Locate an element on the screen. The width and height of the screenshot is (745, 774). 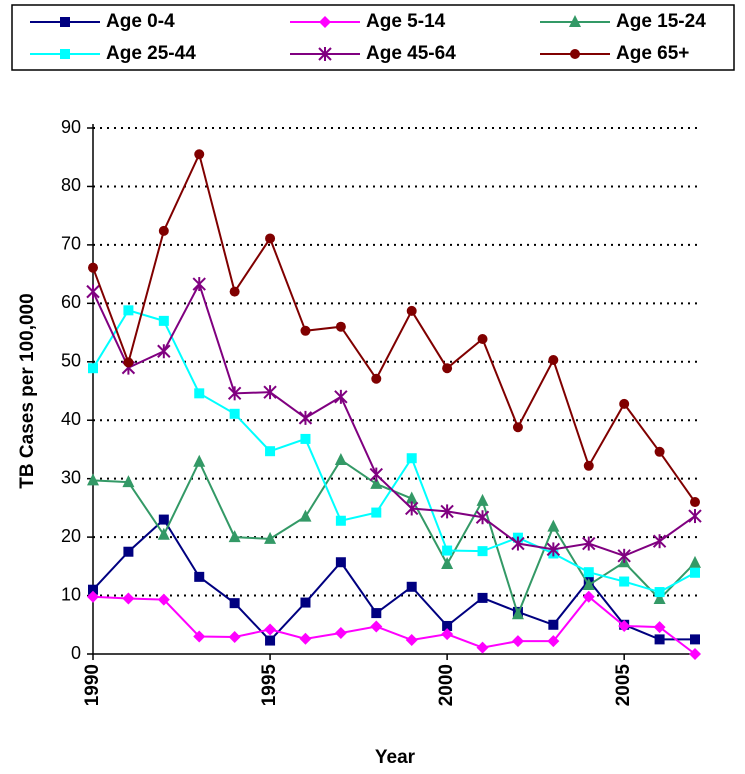
x-tick-label: 1995 is located at coordinates (269, 685).